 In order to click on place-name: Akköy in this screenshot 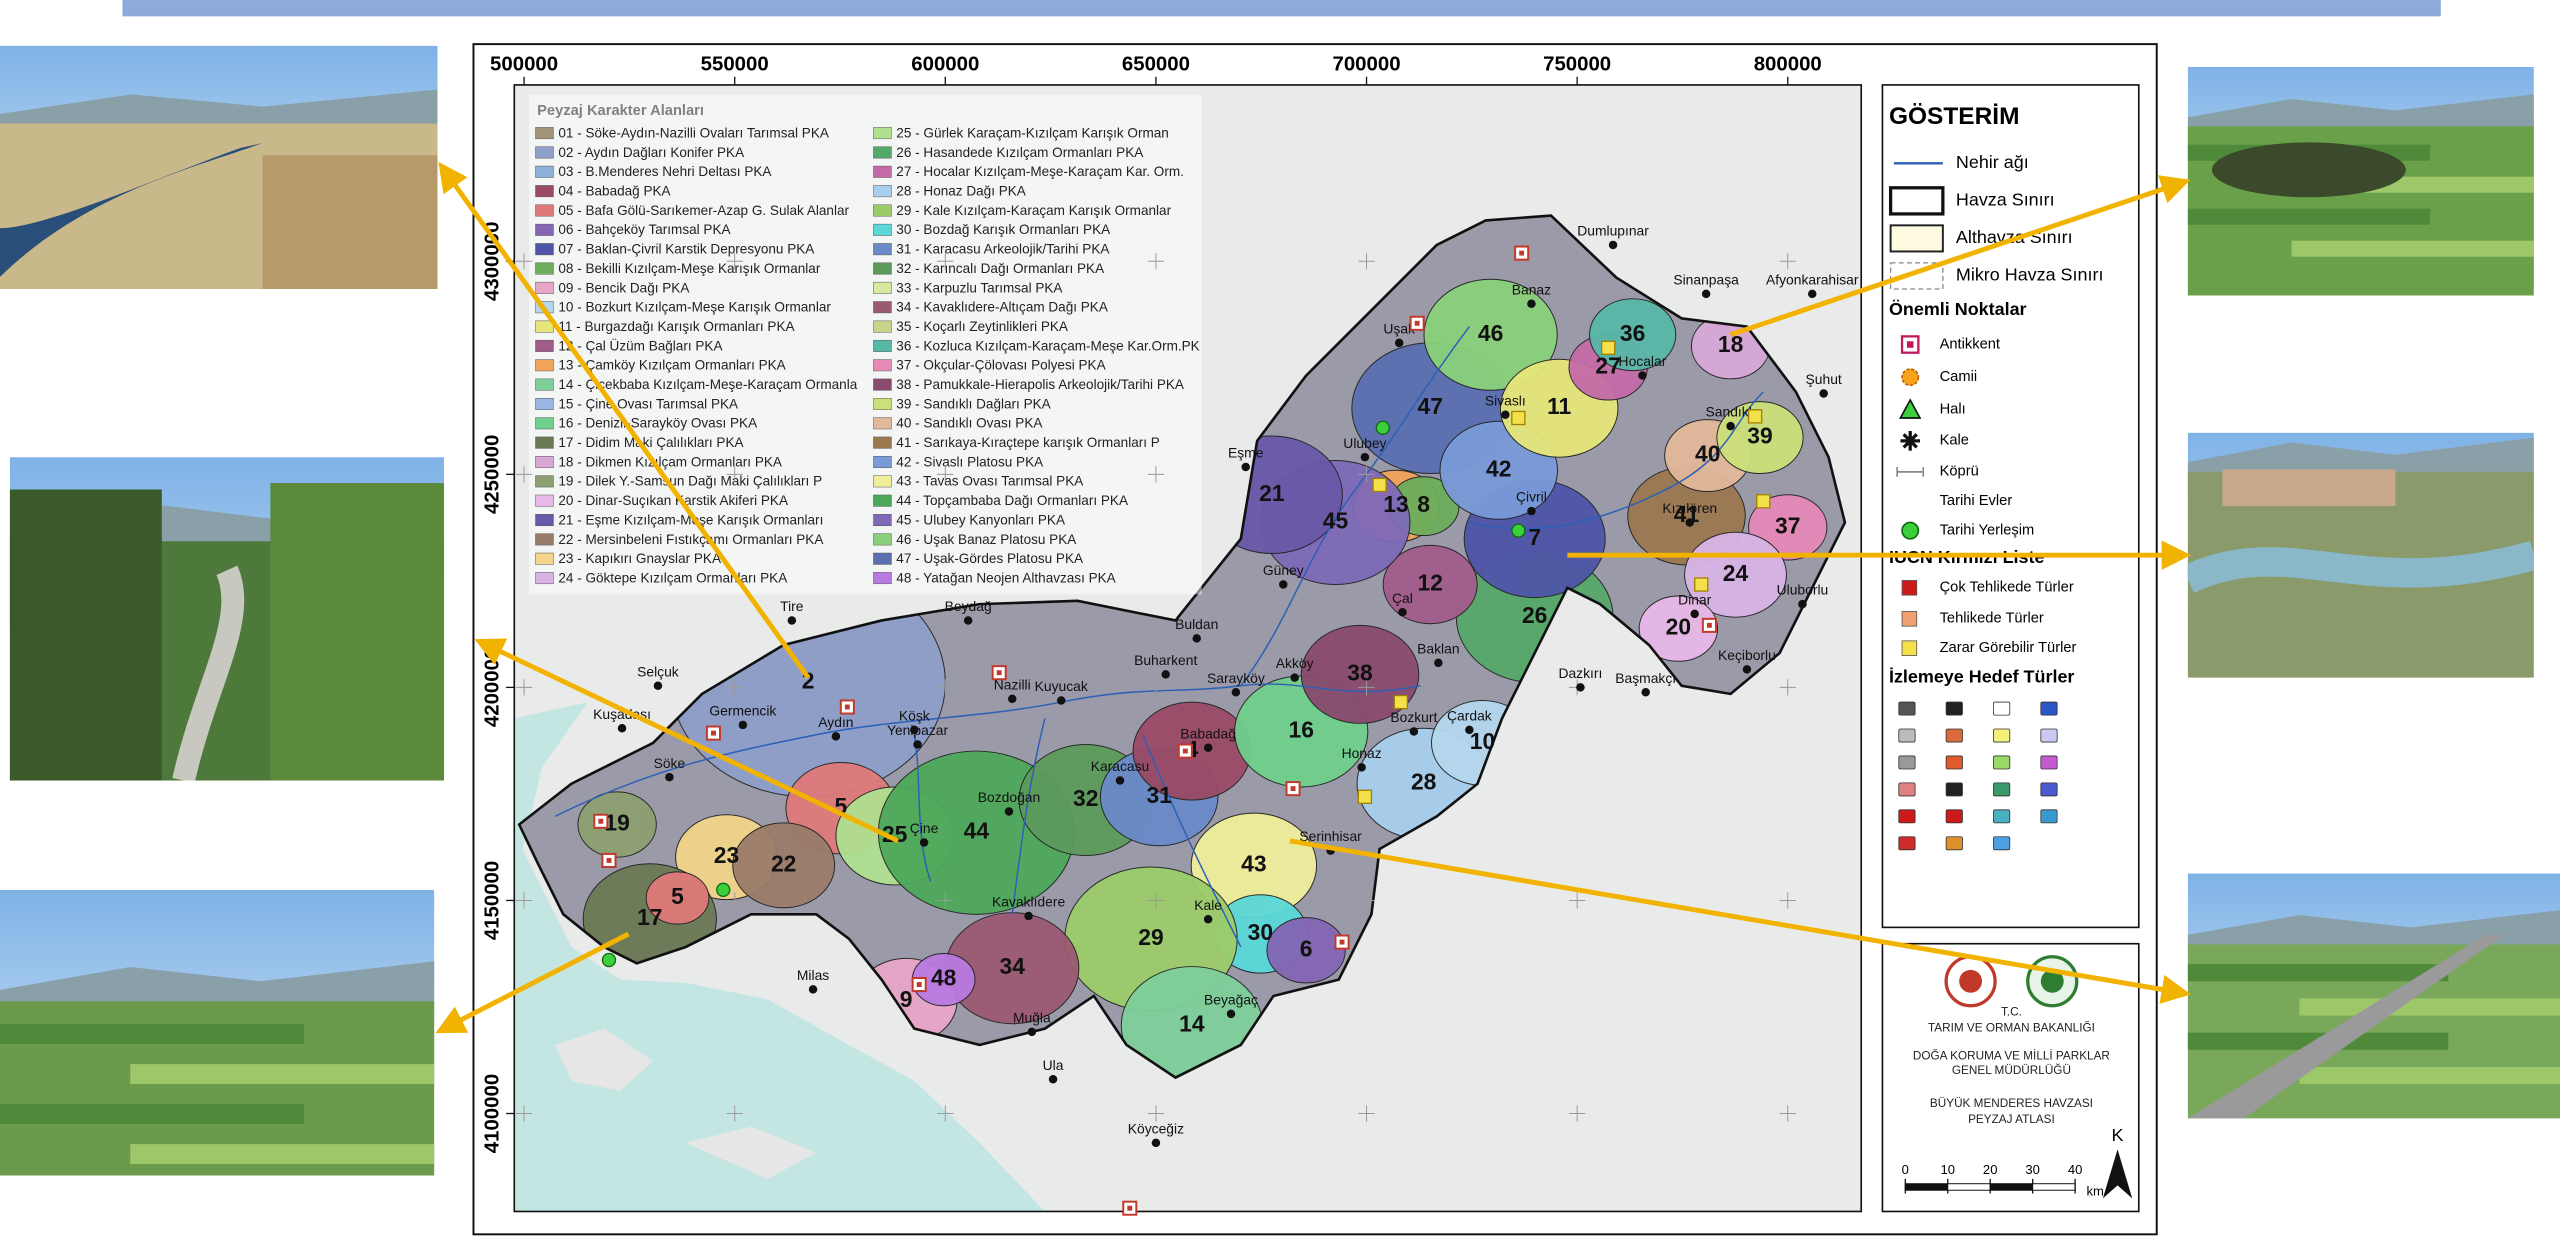, I will do `click(1295, 663)`.